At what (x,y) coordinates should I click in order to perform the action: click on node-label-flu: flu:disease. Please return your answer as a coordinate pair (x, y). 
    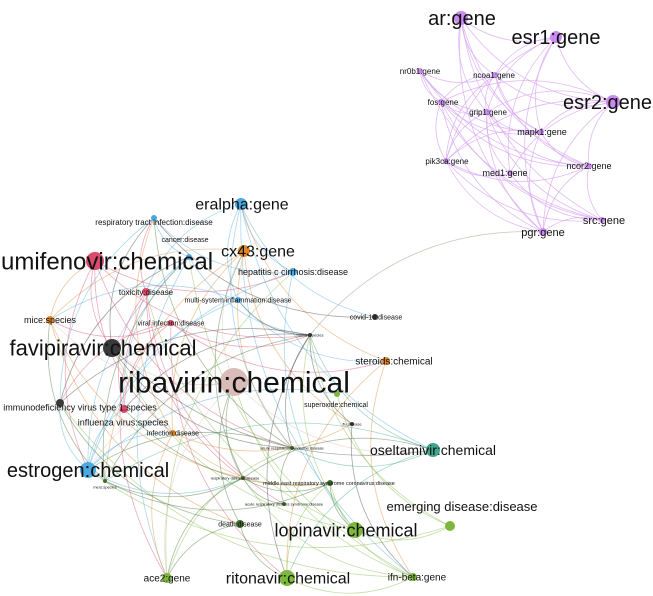
    Looking at the image, I should click on (352, 423).